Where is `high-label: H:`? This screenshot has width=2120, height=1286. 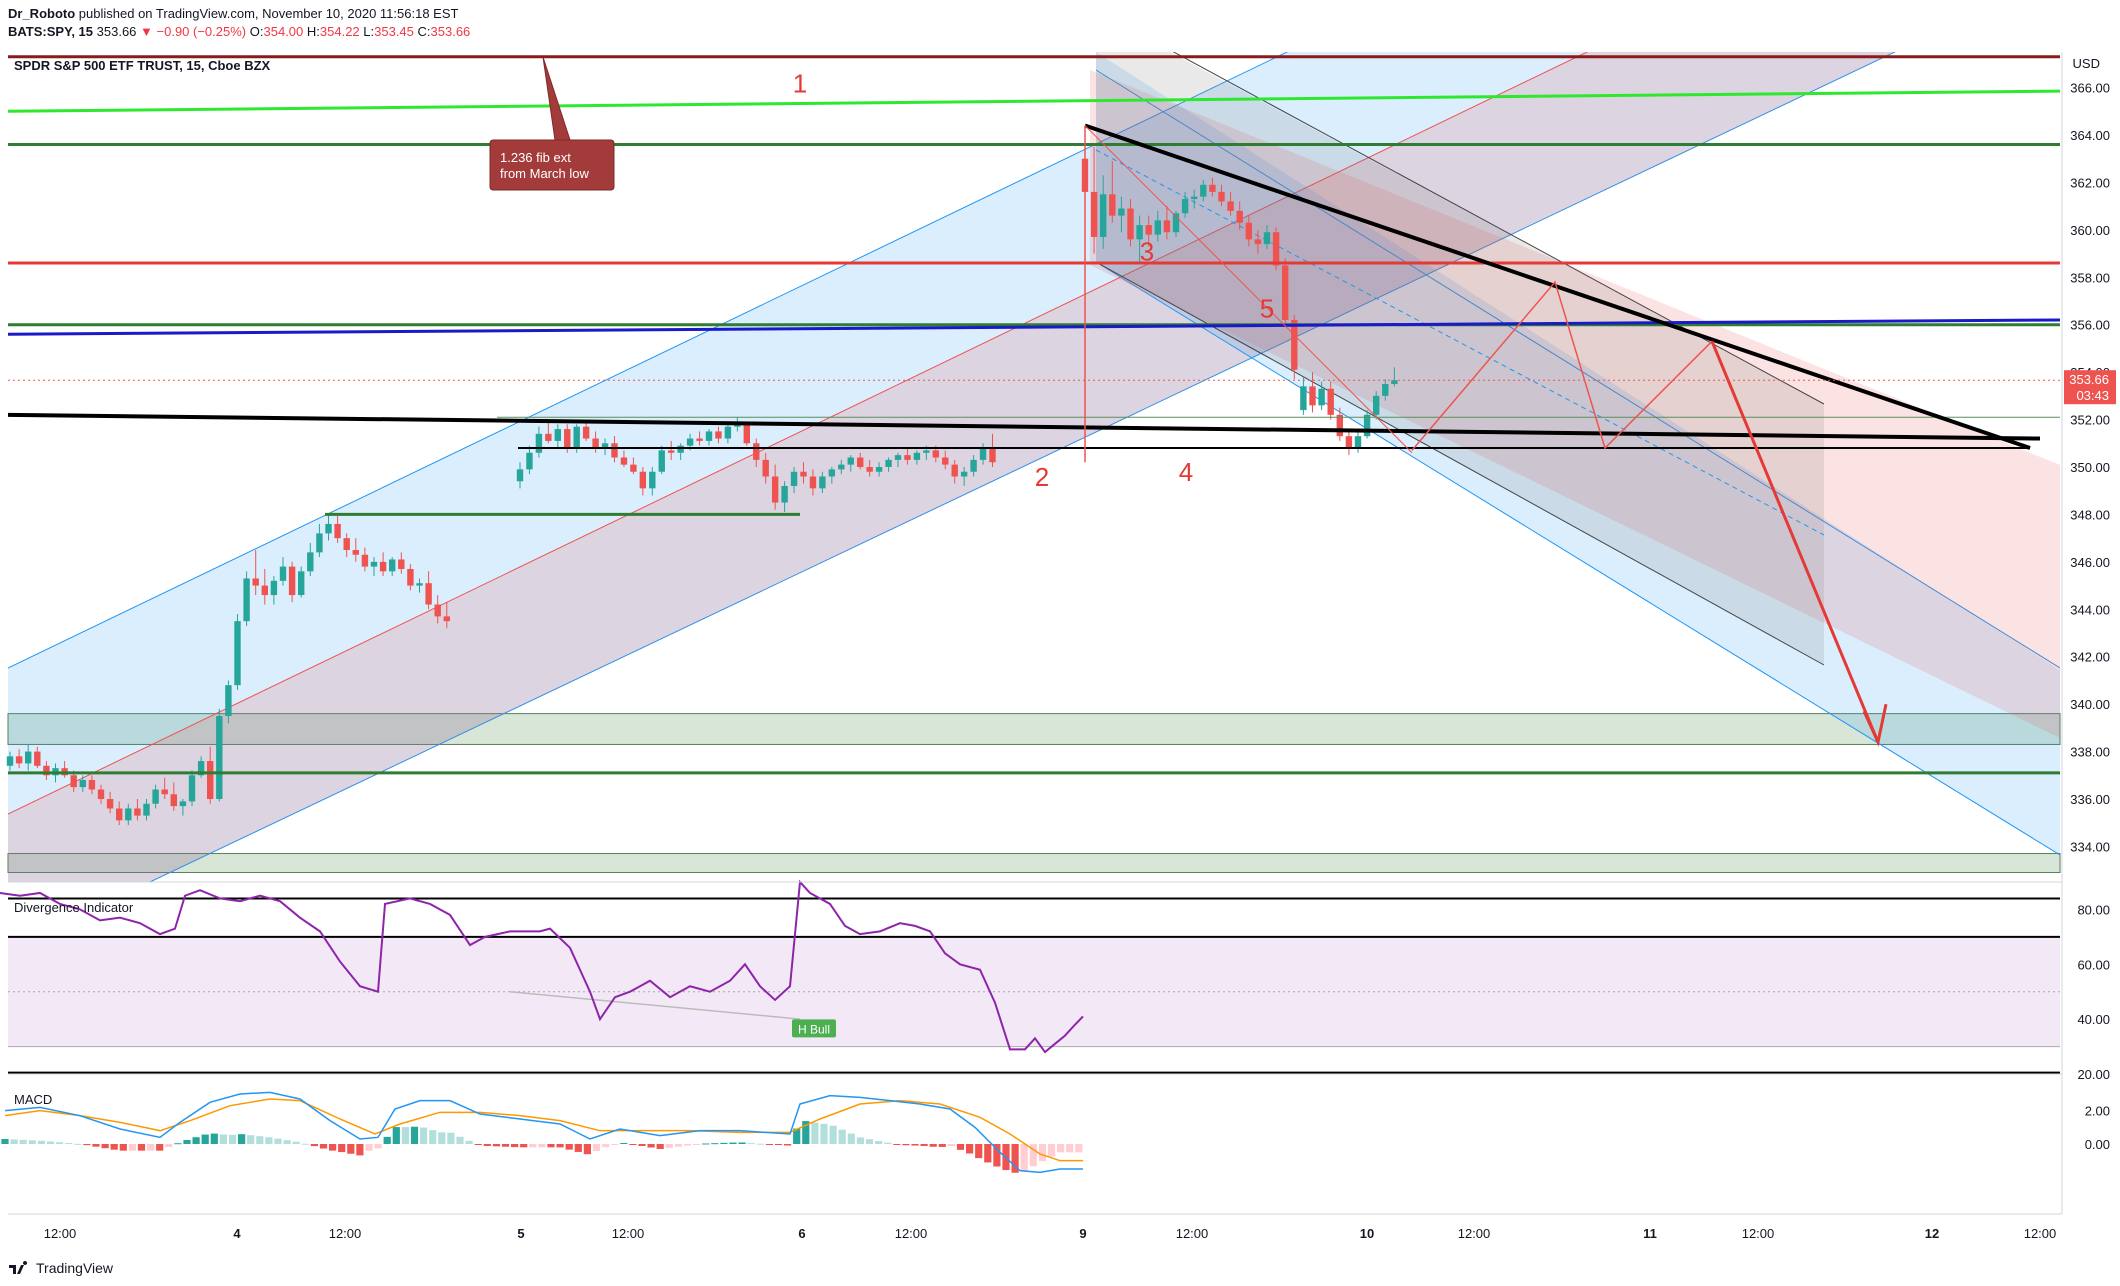 high-label: H: is located at coordinates (313, 31).